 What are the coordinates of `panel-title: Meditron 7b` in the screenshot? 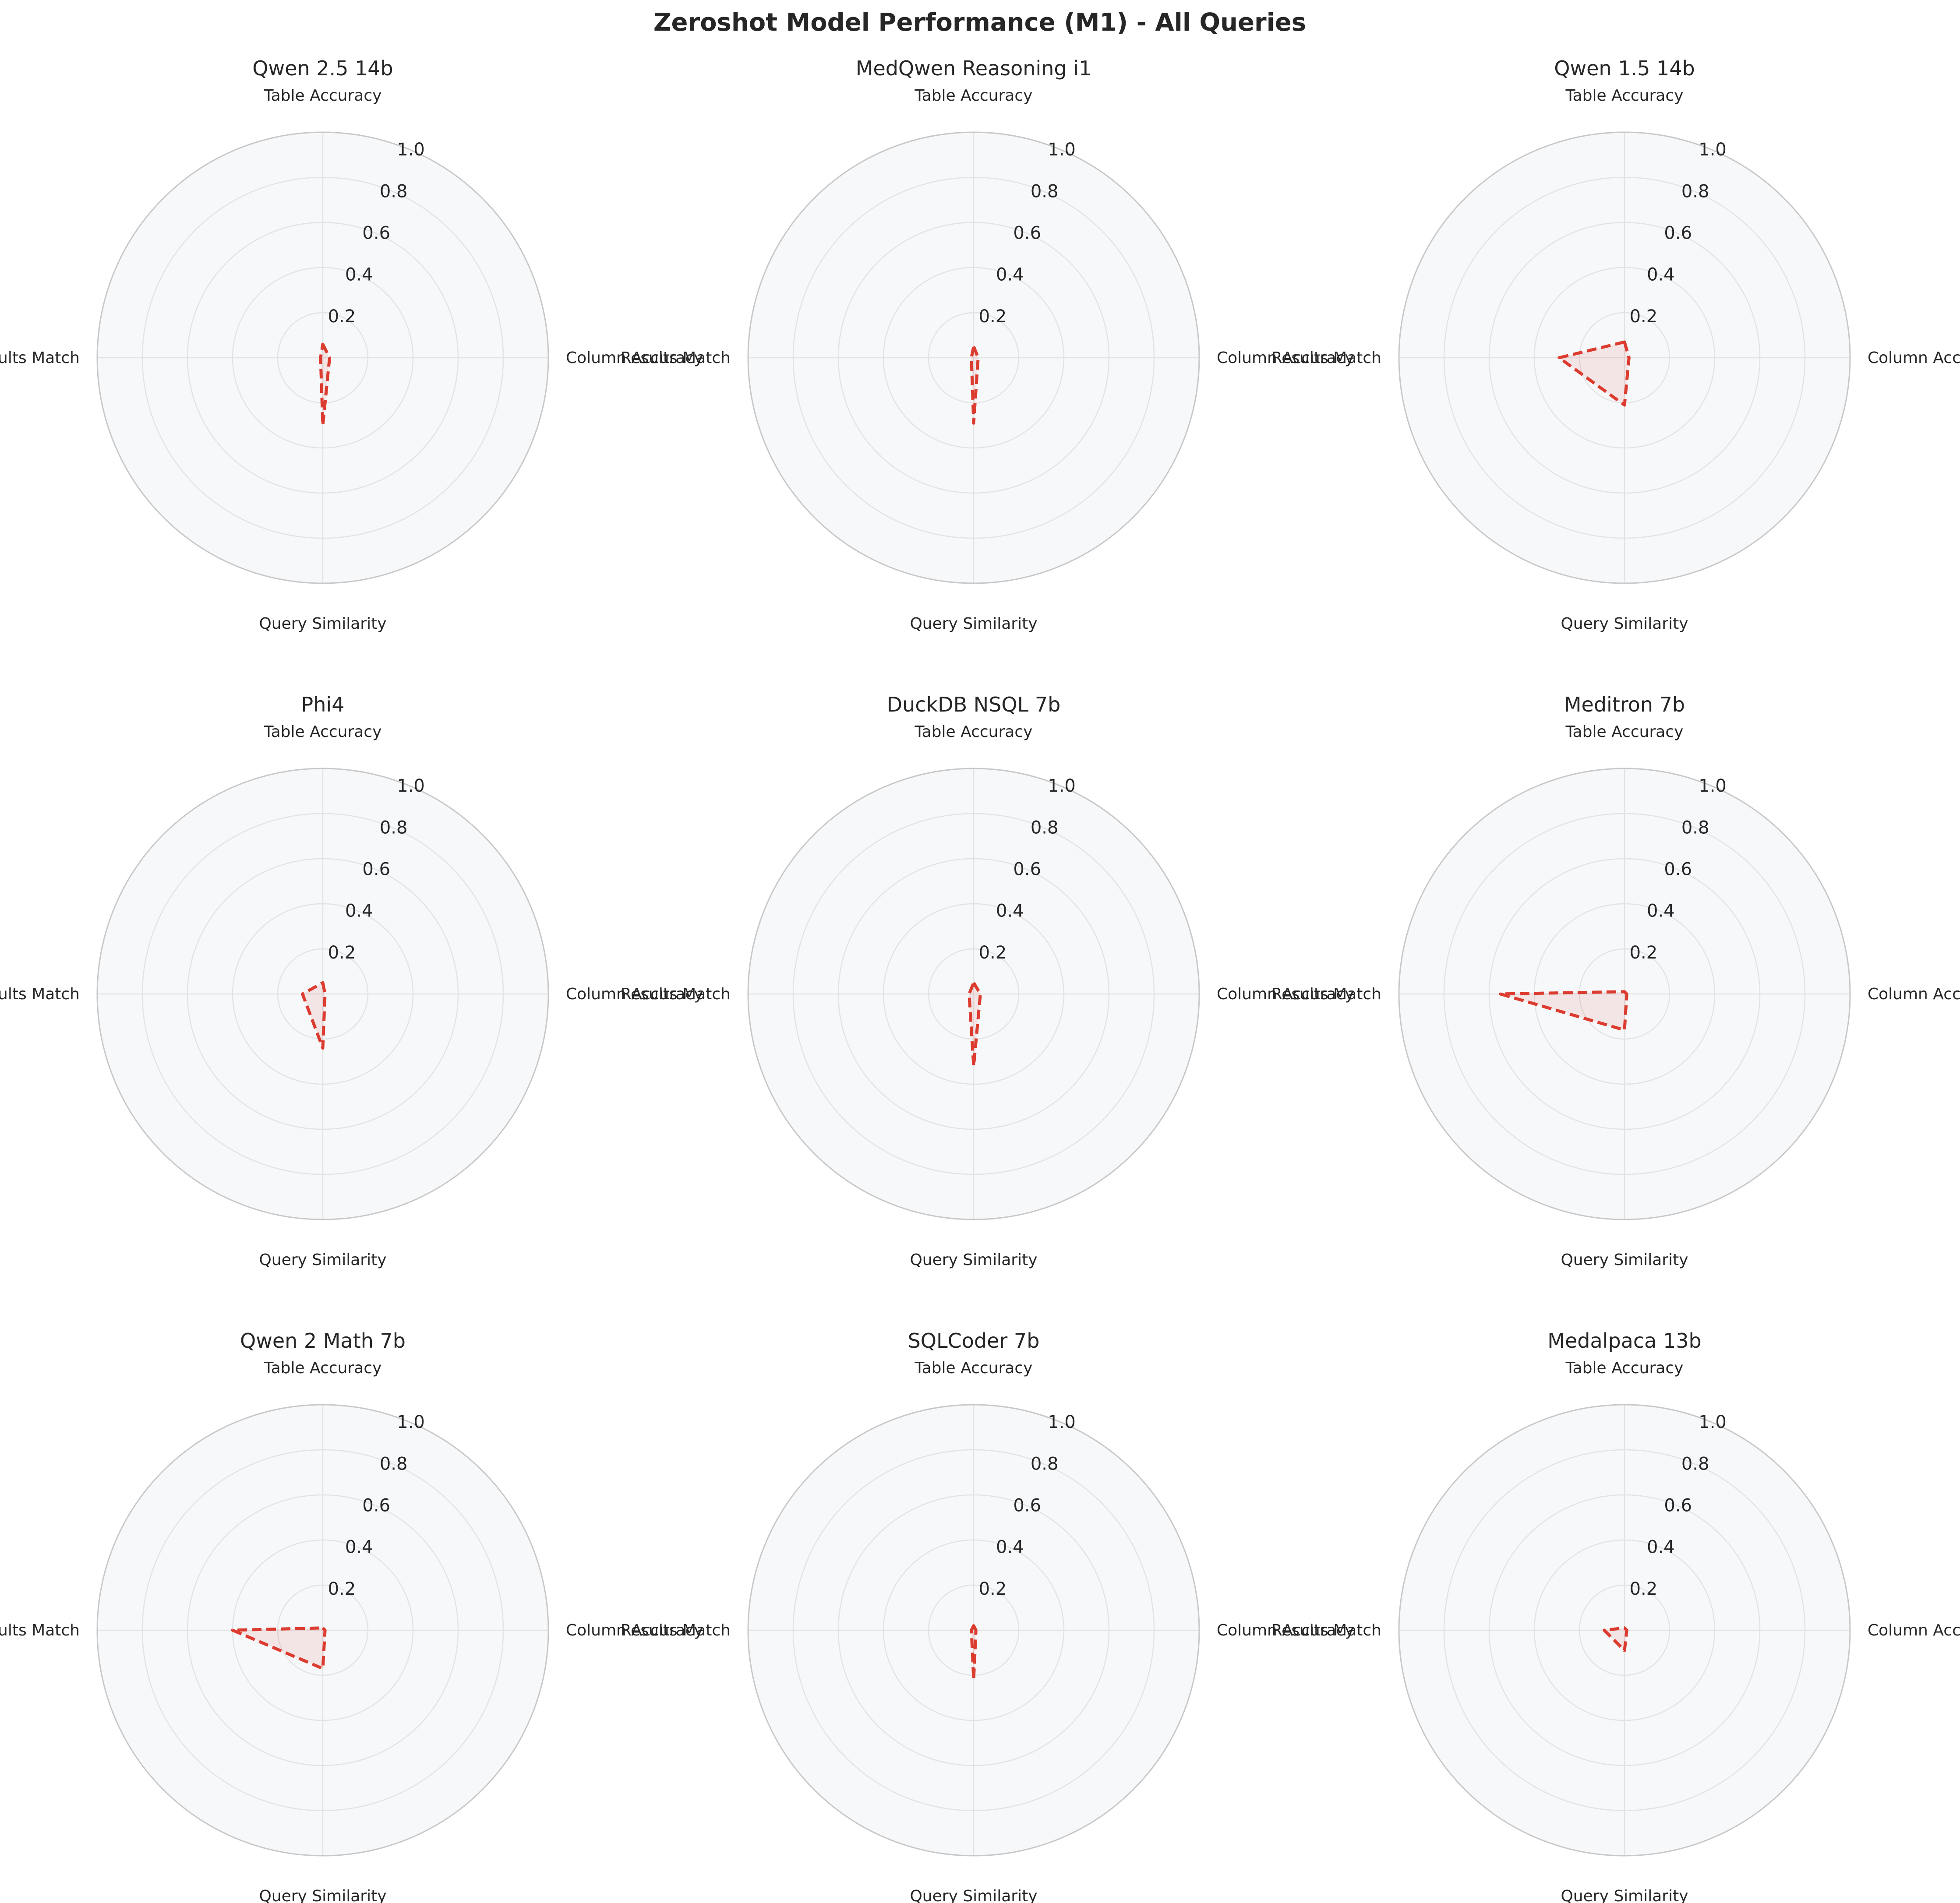 It's located at (1624, 704).